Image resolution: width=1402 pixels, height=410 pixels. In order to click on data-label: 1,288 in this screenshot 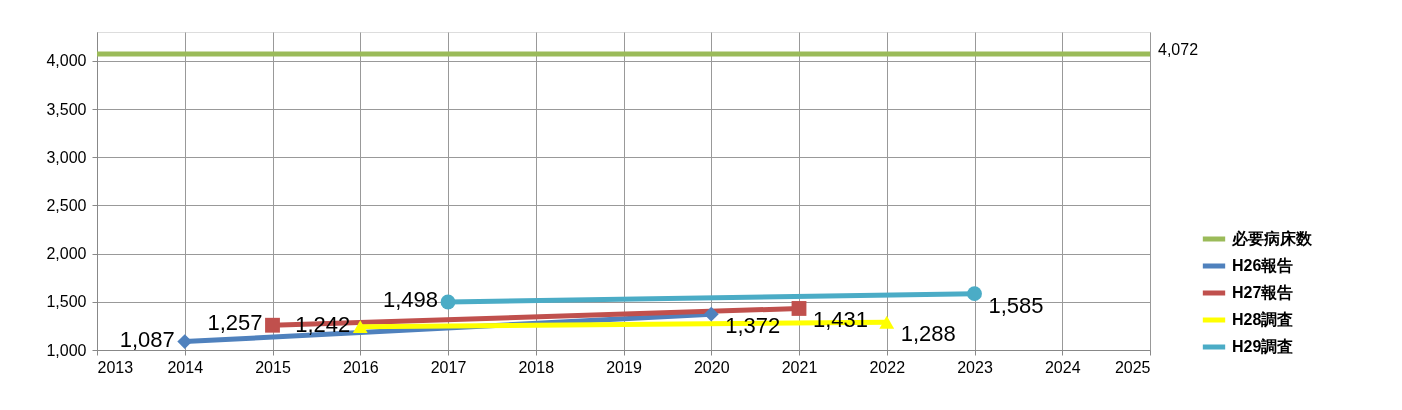, I will do `click(928, 334)`.